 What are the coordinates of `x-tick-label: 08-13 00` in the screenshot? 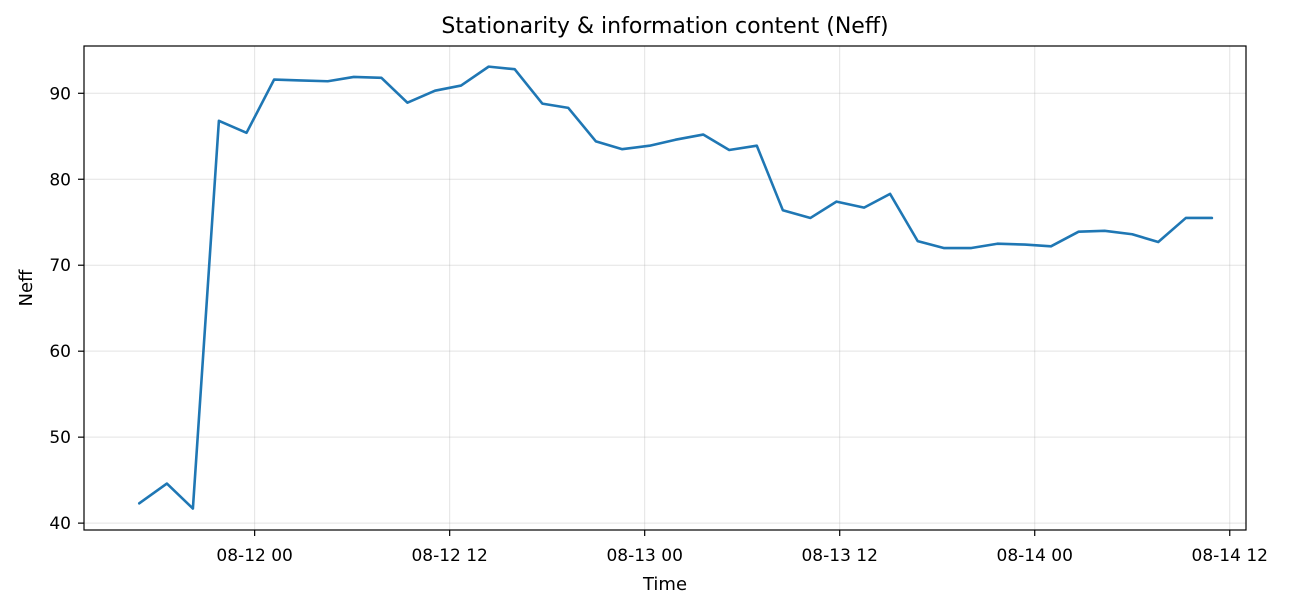 It's located at (644, 556).